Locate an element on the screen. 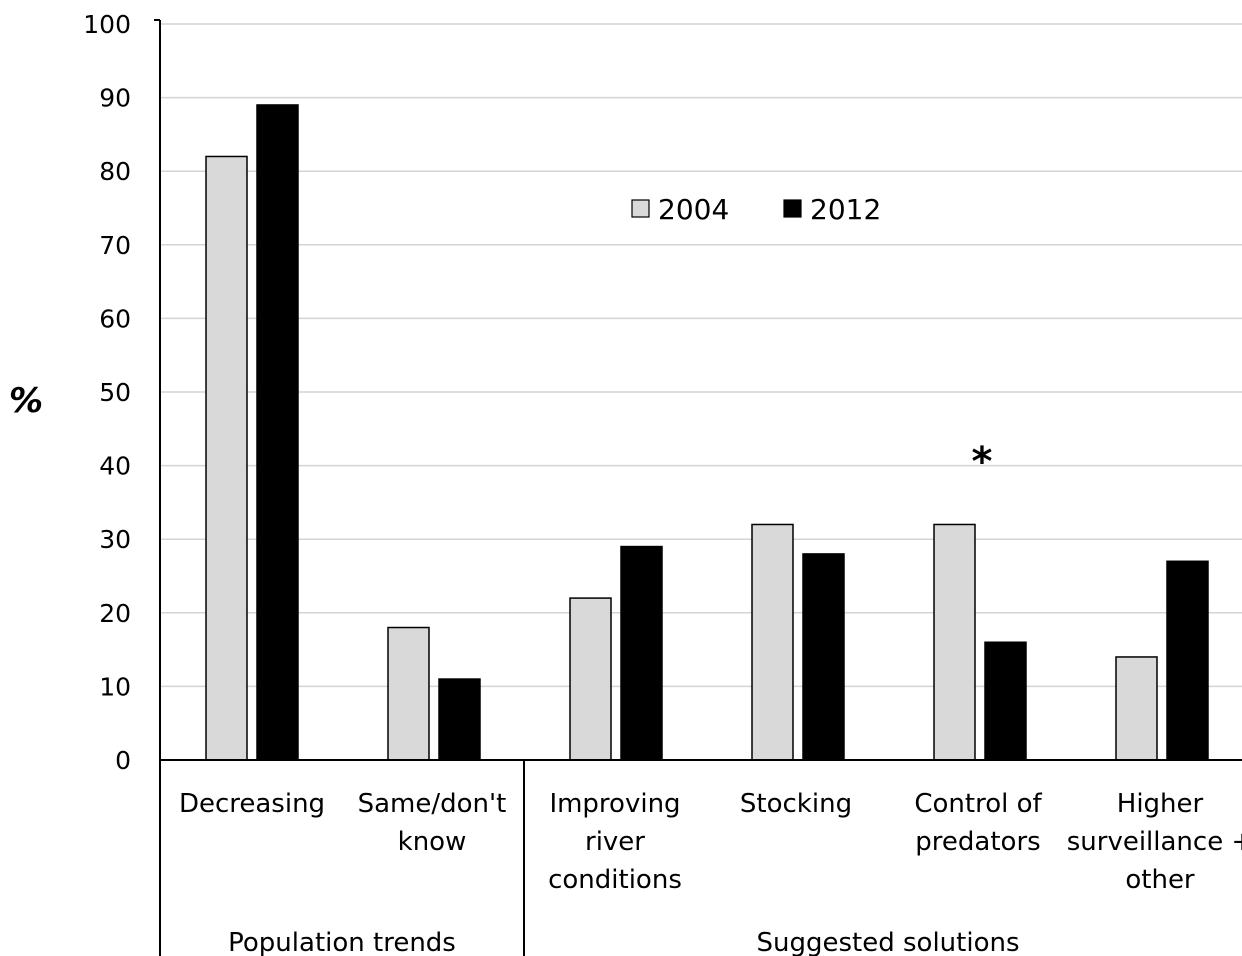 Image resolution: width=1242 pixels, height=956 pixels. group-label: Suggested solutions is located at coordinates (888, 942).